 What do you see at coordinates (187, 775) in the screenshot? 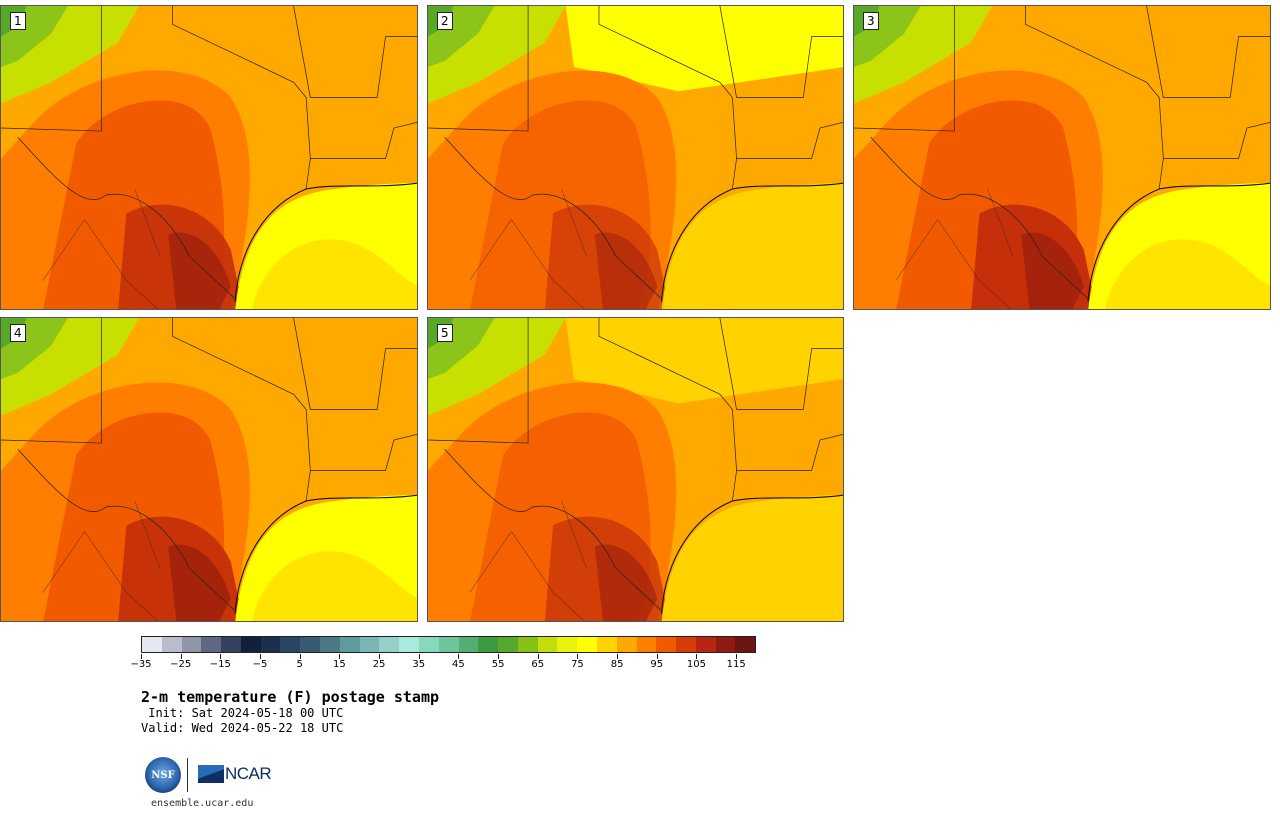
I see `logo-divider` at bounding box center [187, 775].